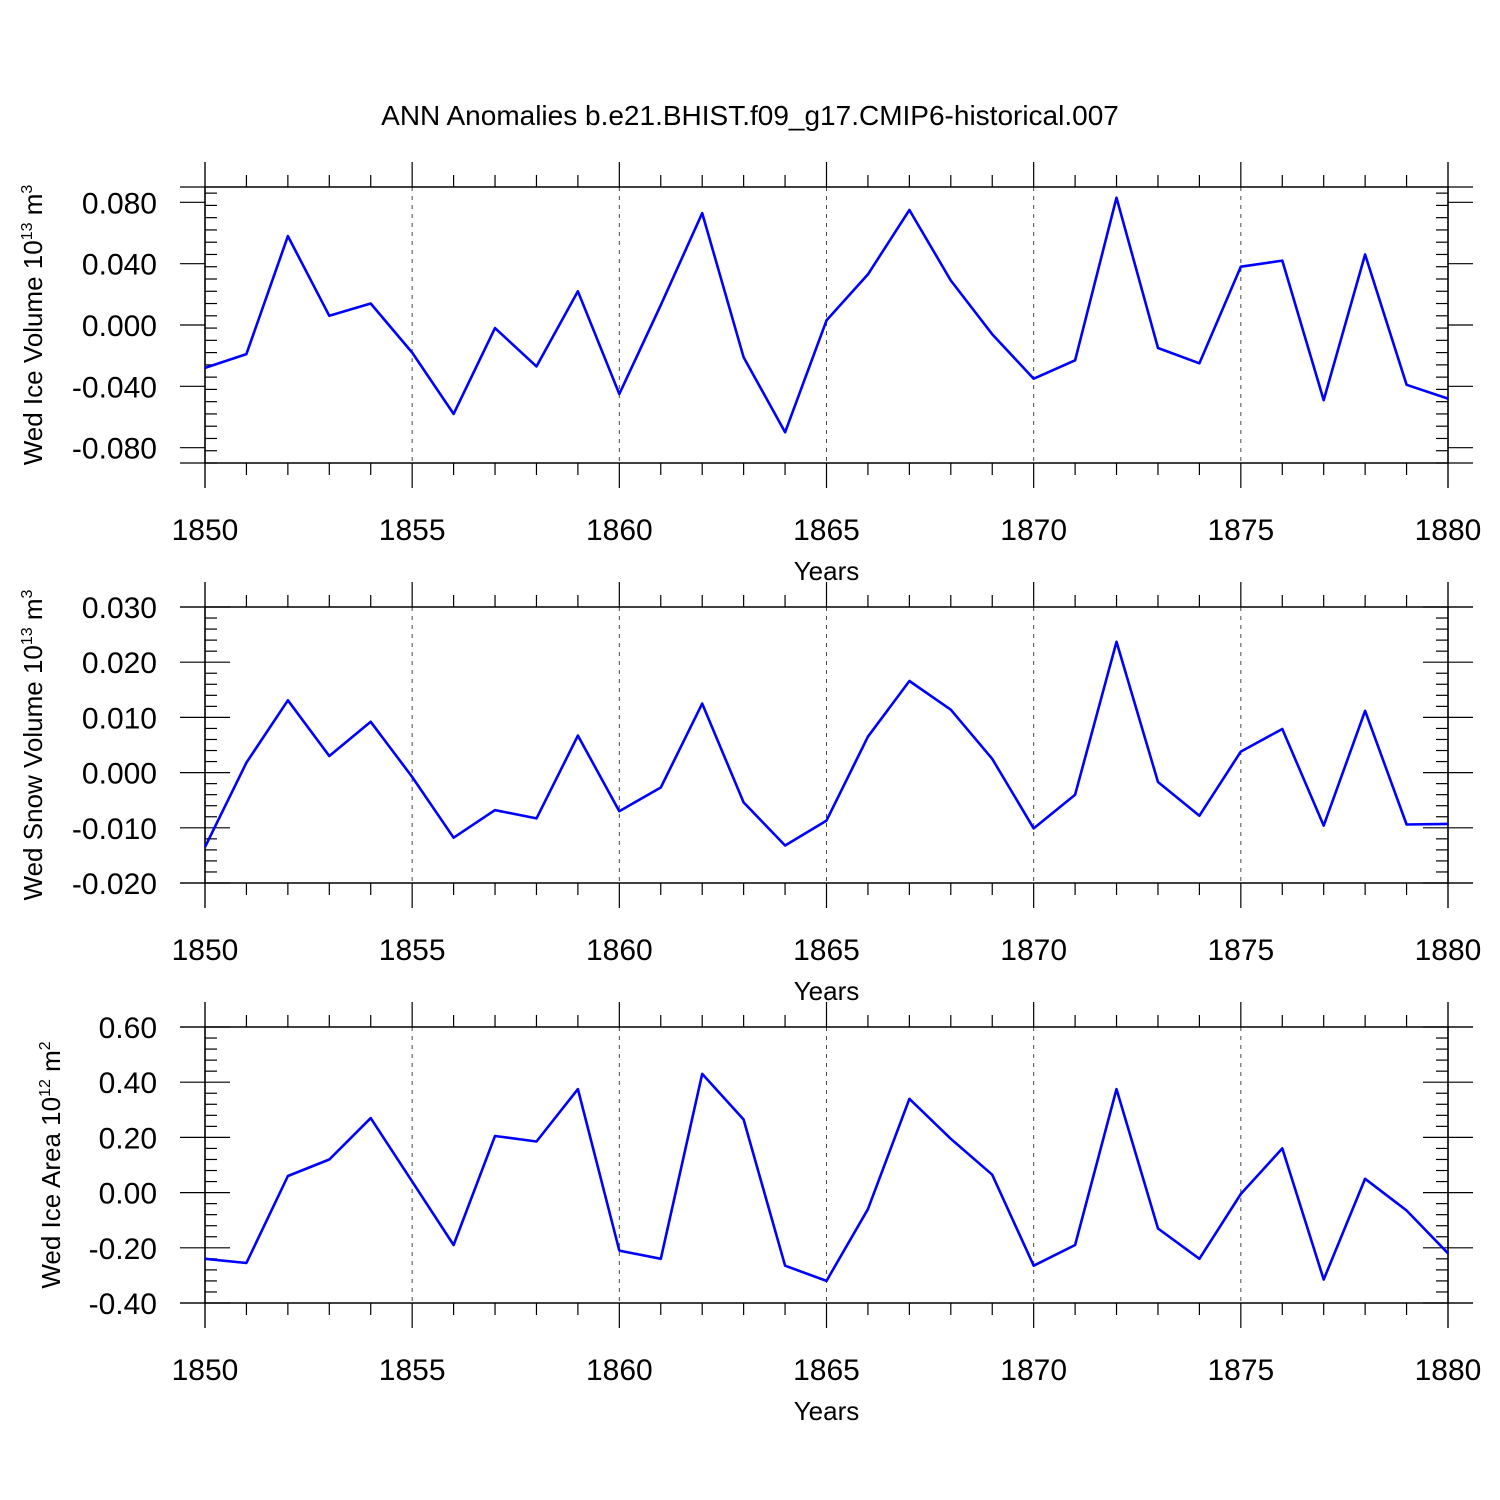  I want to click on ice-area-y-tick-label: 0.20, so click(128, 1138).